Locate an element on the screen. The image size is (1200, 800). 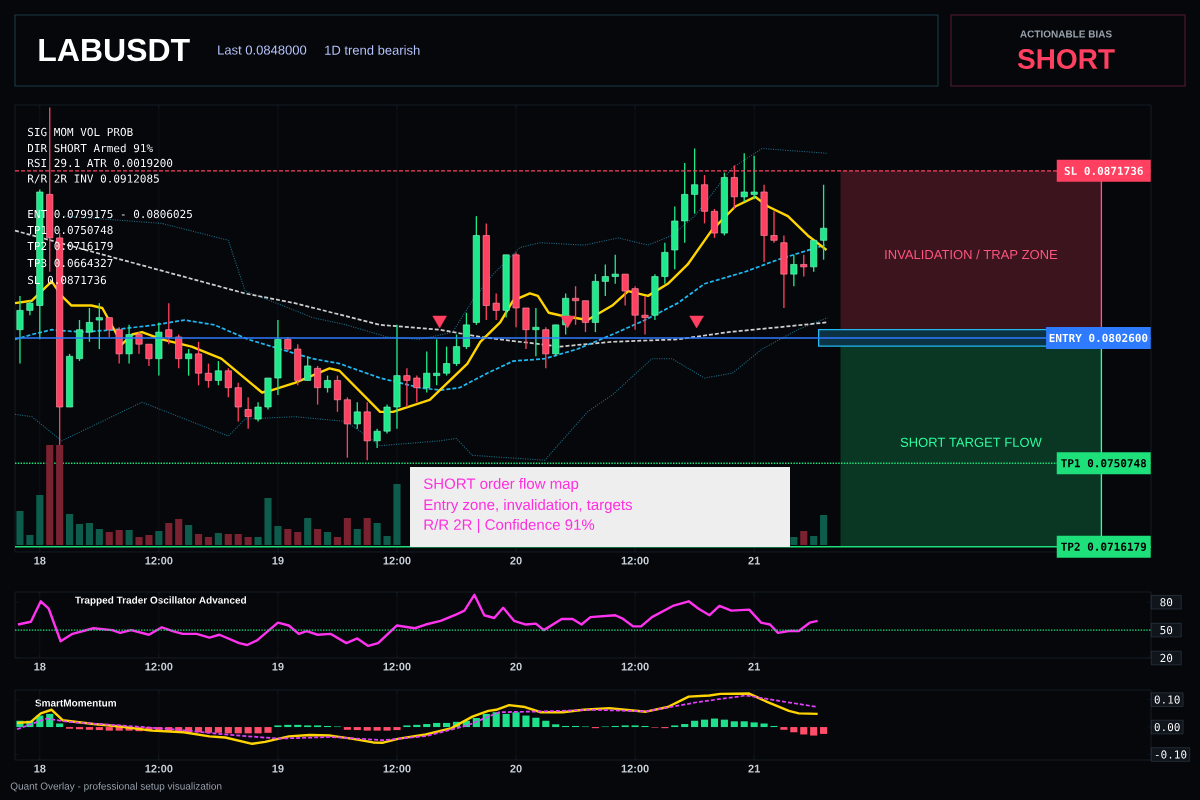
text: ACTIONABLE BIAS is located at coordinates (1066, 34).